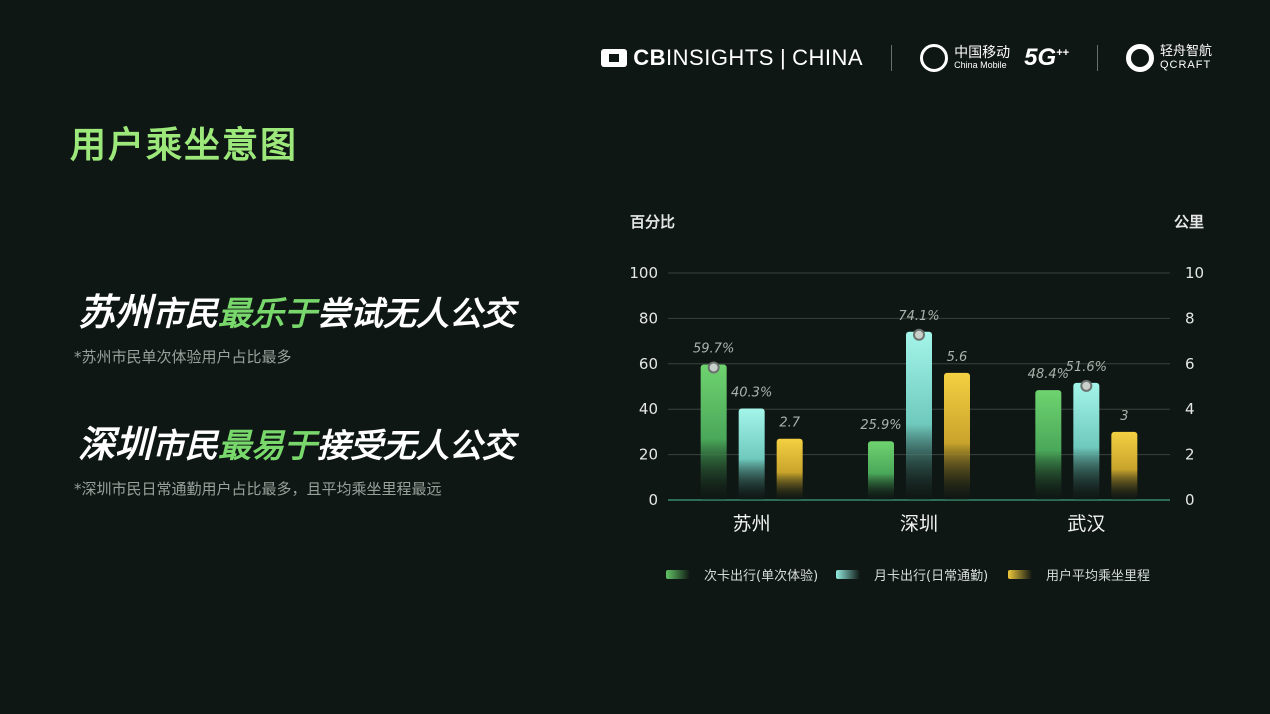 This screenshot has width=1270, height=714. I want to click on y-left-tick-label: 0, so click(653, 500).